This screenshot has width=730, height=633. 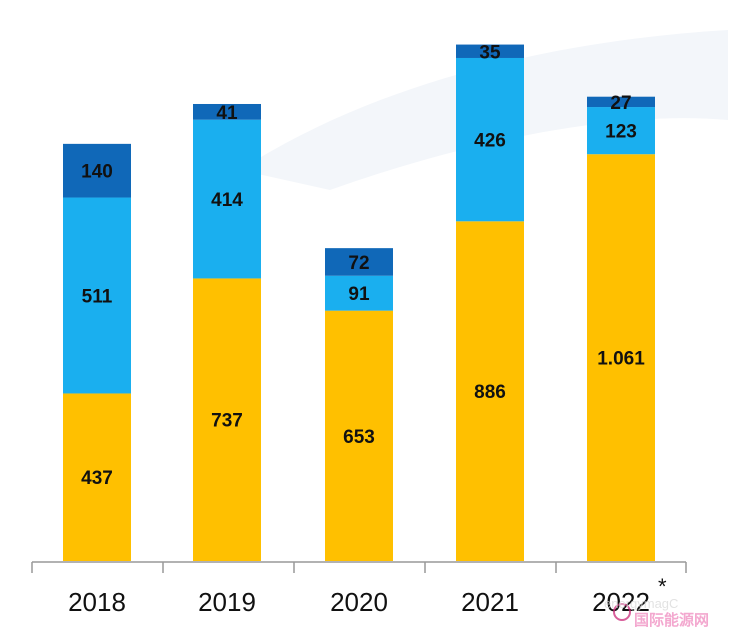 What do you see at coordinates (359, 567) in the screenshot?
I see `x-axis-ticks` at bounding box center [359, 567].